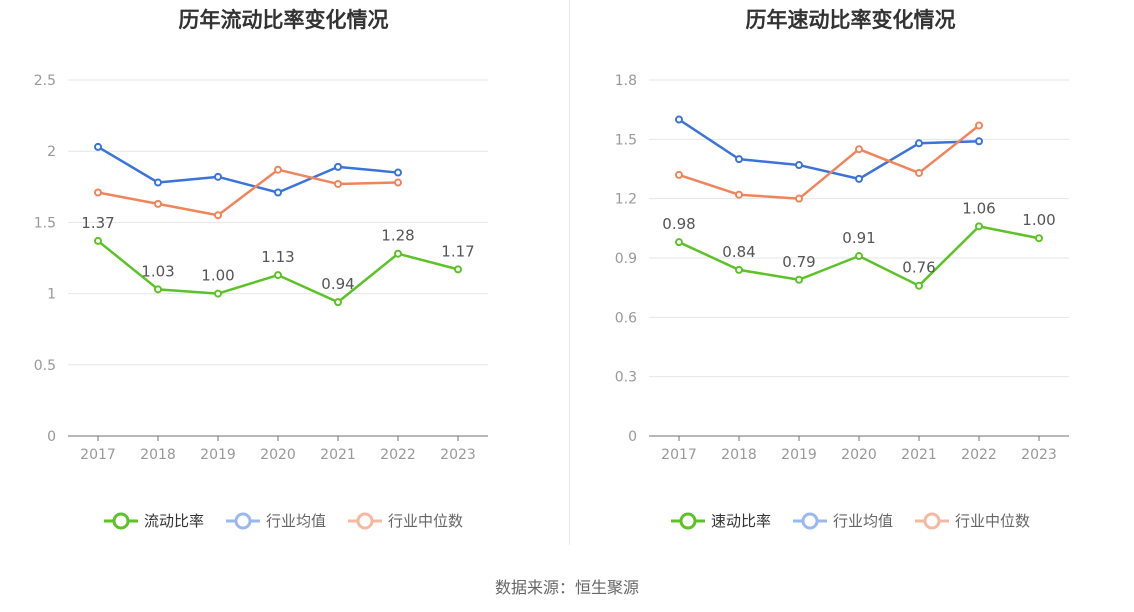 Image resolution: width=1134 pixels, height=612 pixels. Describe the element at coordinates (45, 366) in the screenshot. I see `y-tick-label: 0.5` at that location.